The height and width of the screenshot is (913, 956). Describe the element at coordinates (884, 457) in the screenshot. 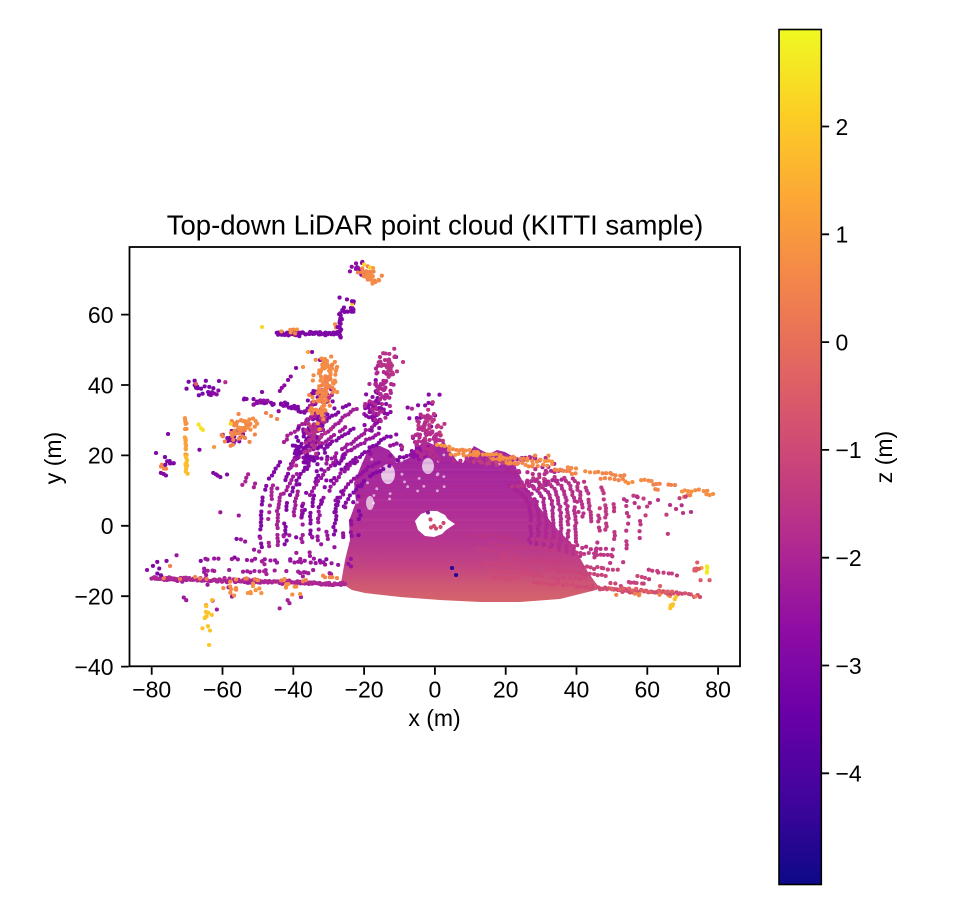

I see `svg-text: z (m)` at that location.